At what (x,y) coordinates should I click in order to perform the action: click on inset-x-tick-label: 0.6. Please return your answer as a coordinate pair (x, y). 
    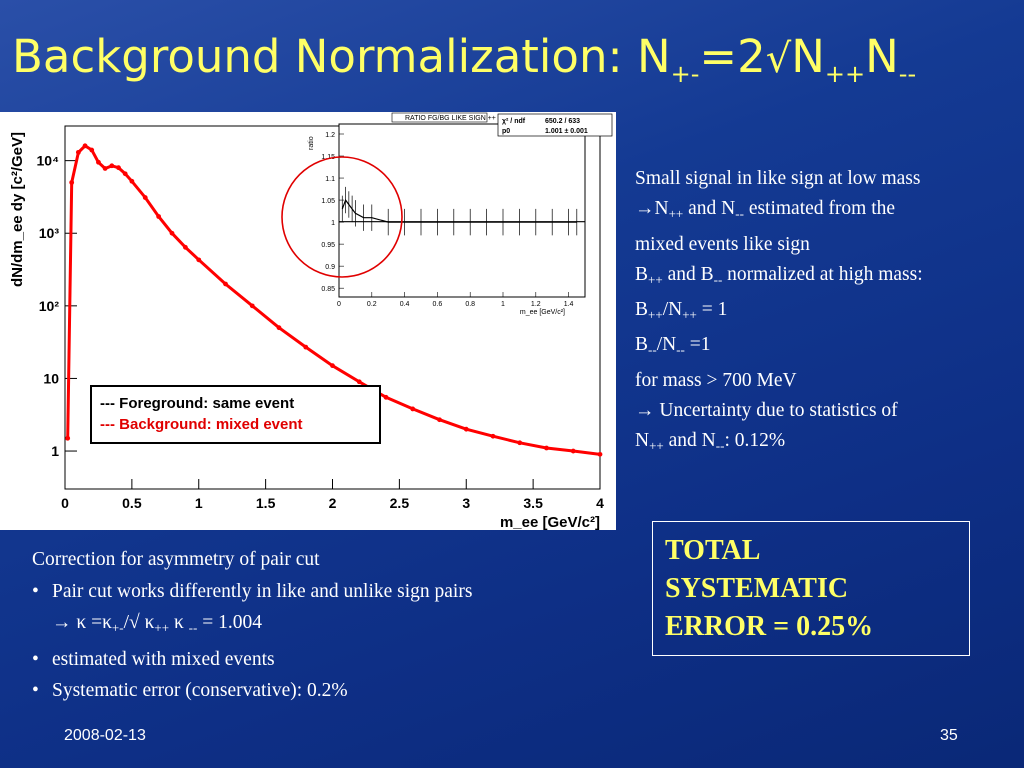
    Looking at the image, I should click on (438, 304).